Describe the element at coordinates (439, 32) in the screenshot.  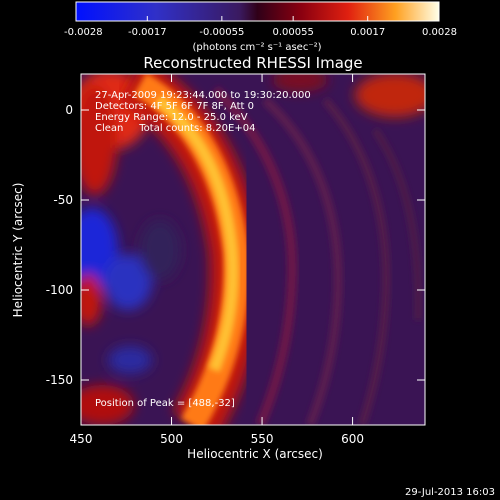
I see `colorbar-tick-label: 0.0028` at that location.